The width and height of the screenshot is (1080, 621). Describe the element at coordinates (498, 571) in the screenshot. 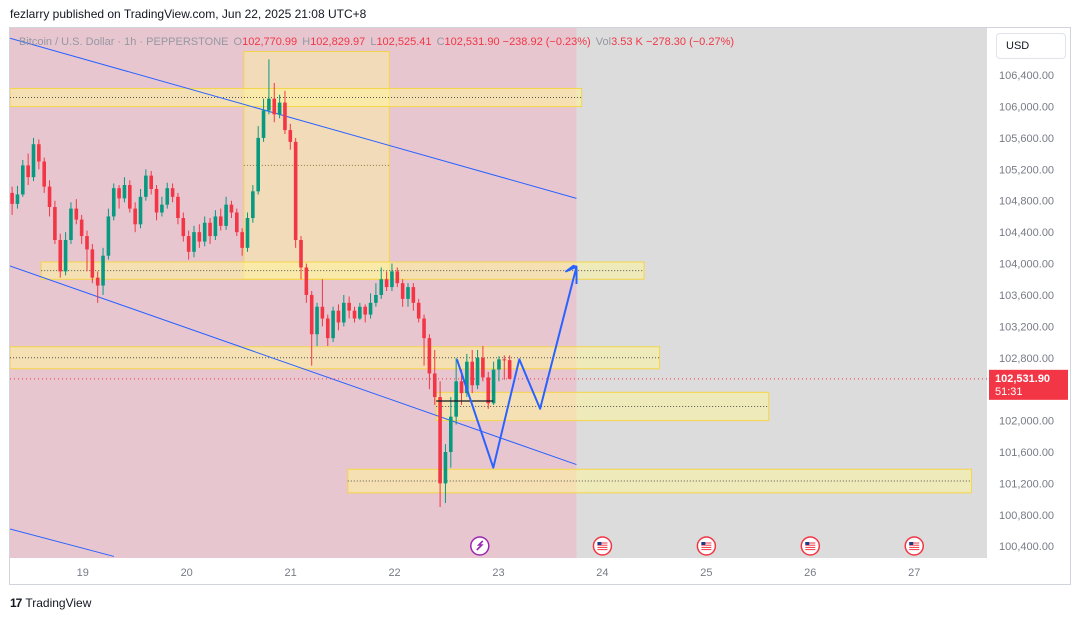

I see `time-axis` at that location.